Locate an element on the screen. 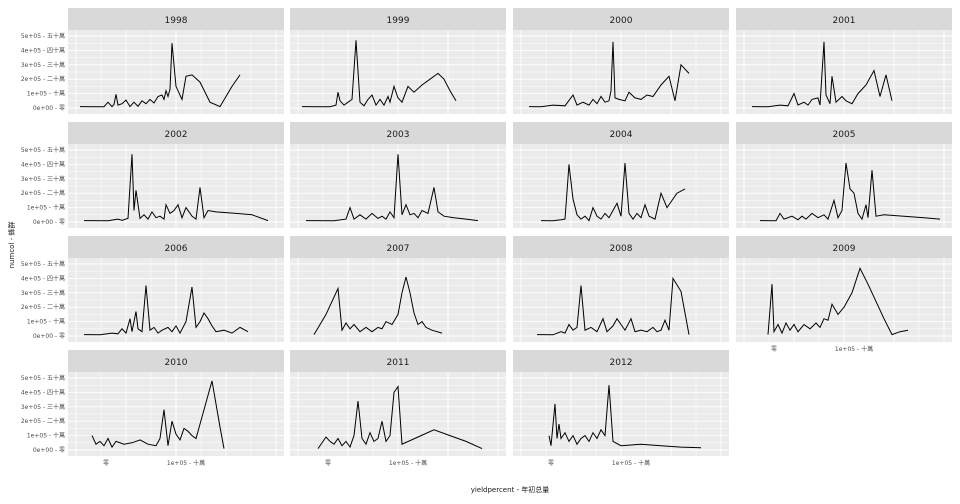 The width and height of the screenshot is (960, 504). facet-panel: 2003 is located at coordinates (398, 175).